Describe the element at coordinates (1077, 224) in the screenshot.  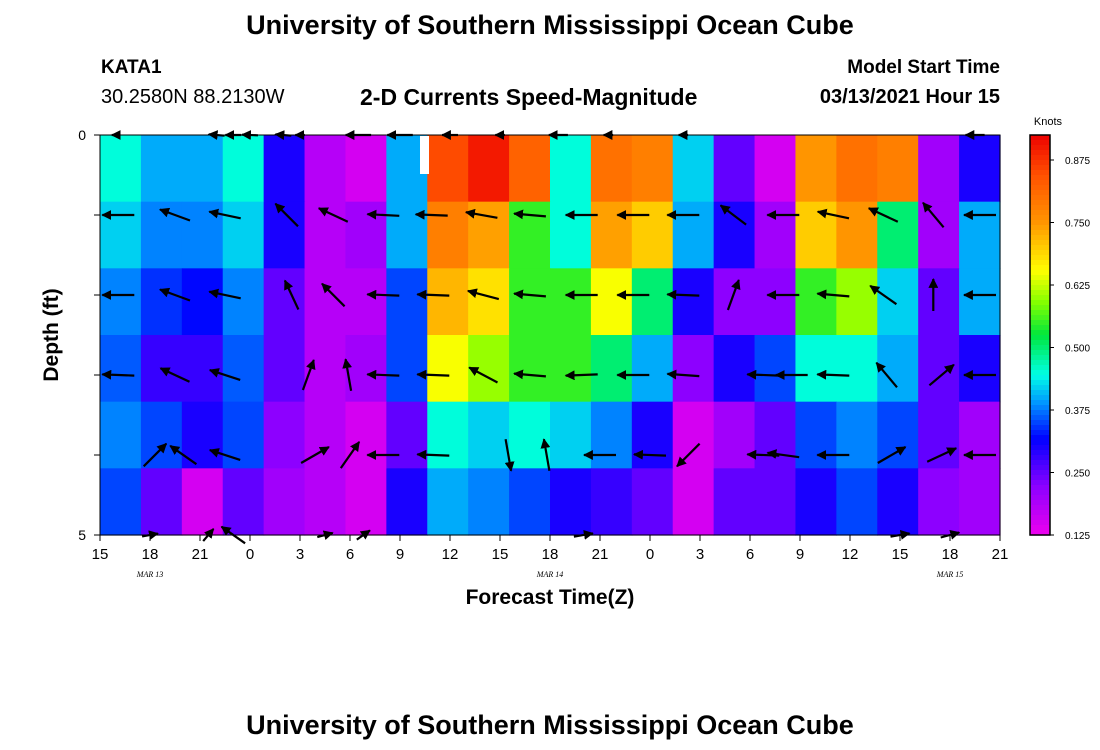
I see `colorbar-tick-label: 0.750` at that location.